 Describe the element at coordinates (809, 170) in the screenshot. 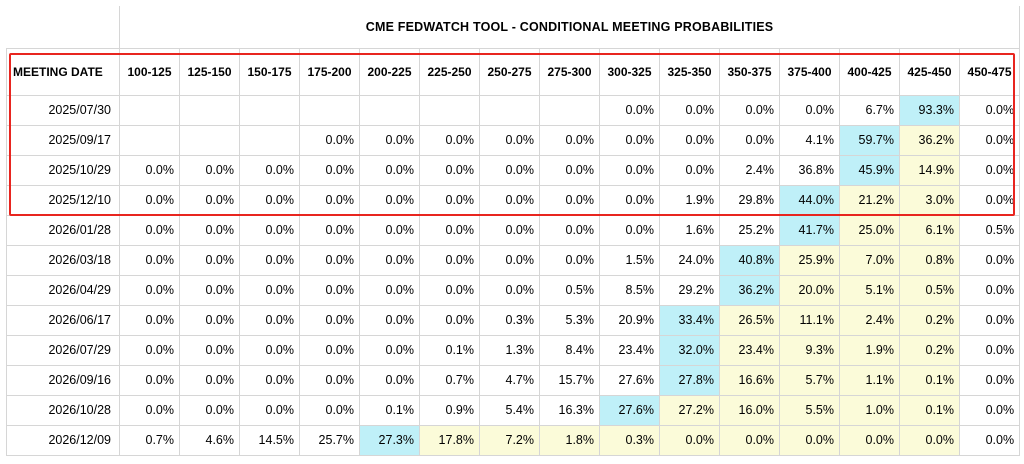

I see `probability-cell: 36.8%` at that location.